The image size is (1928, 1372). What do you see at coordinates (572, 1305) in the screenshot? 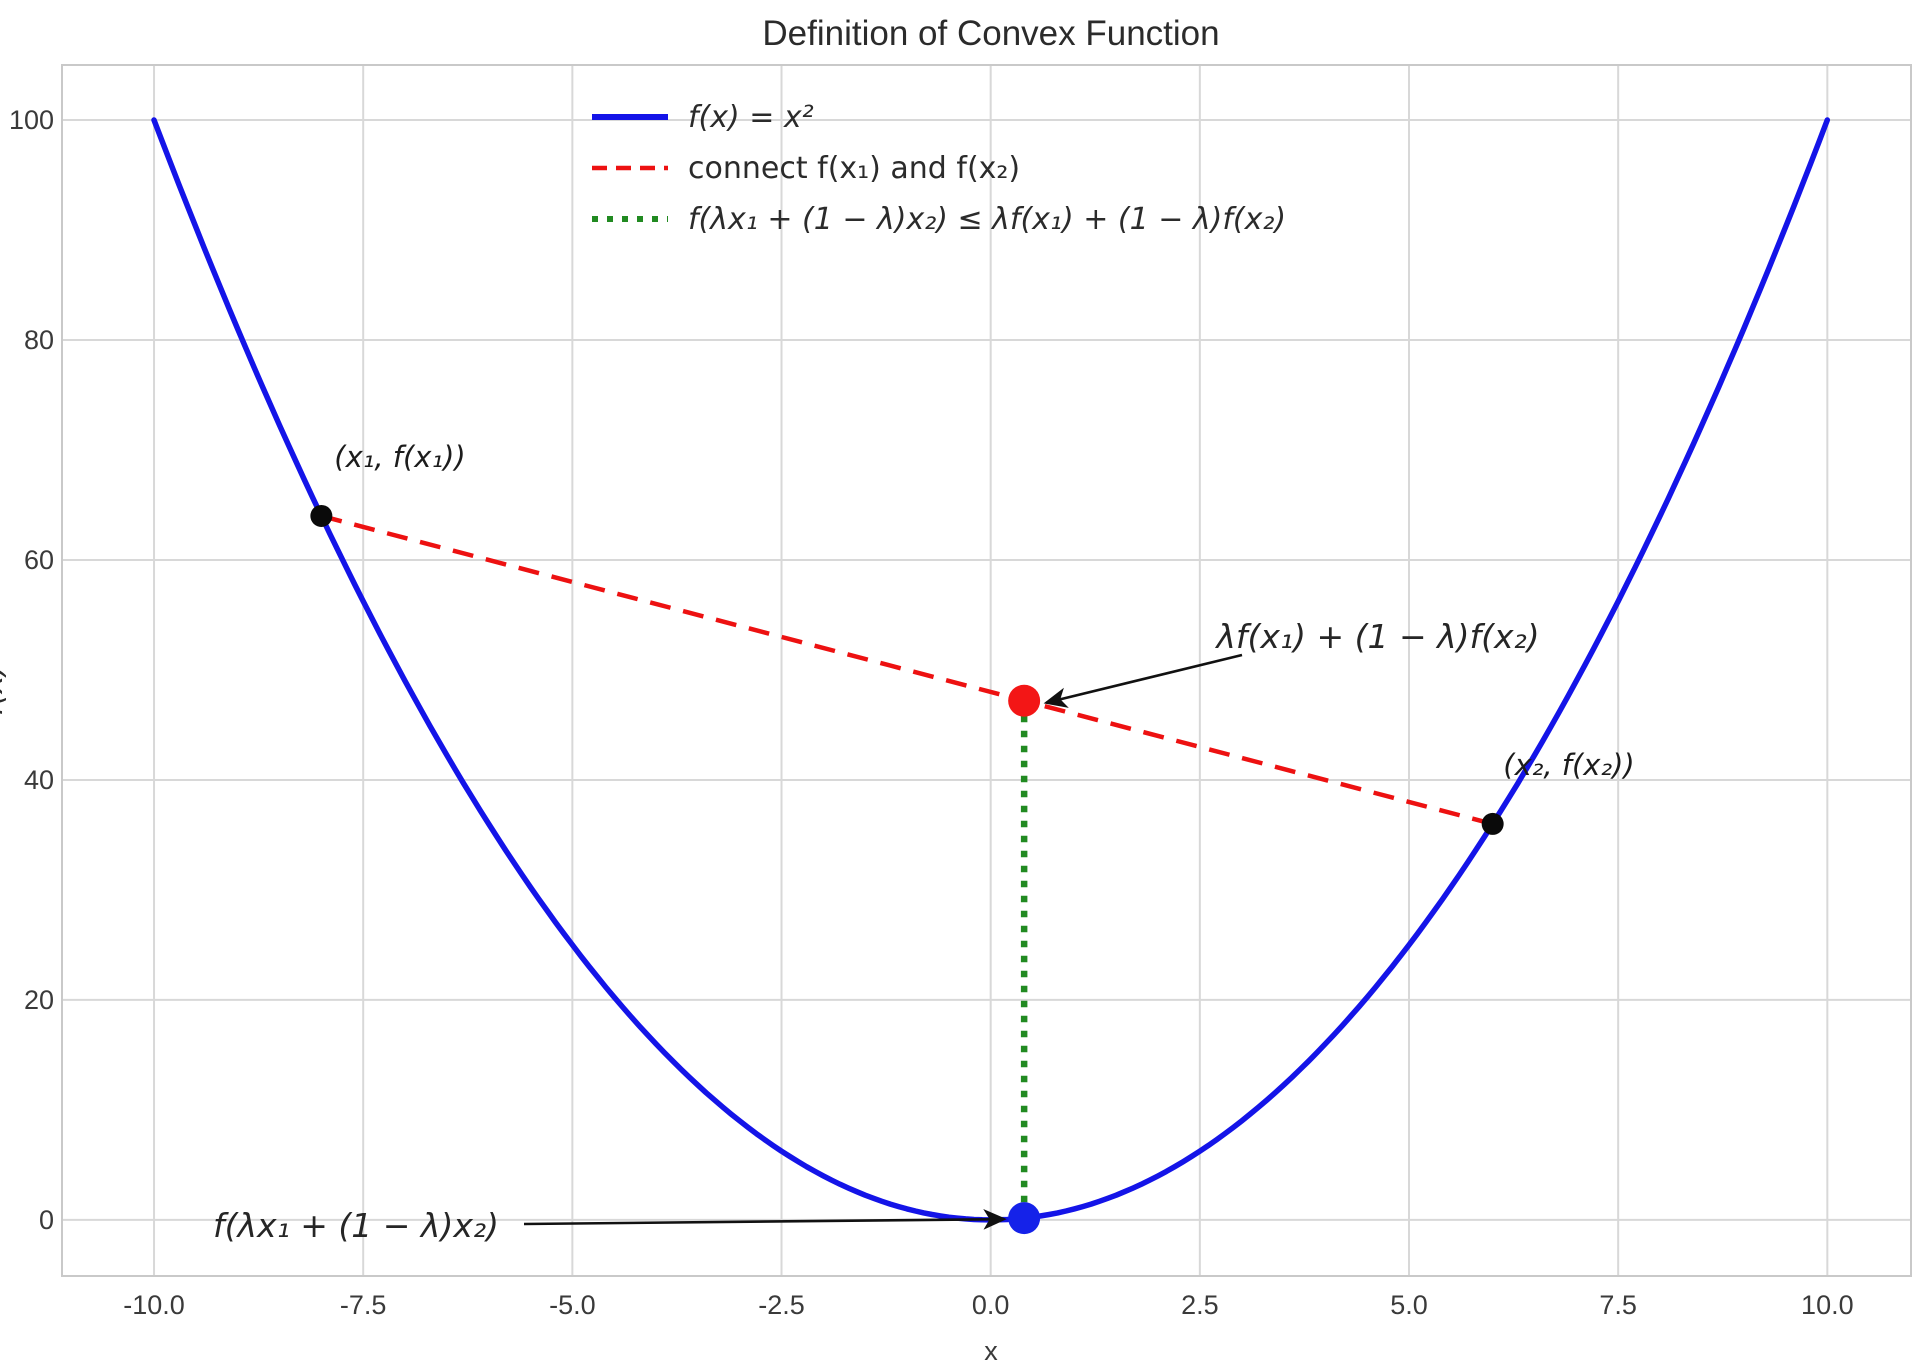
I see `x-tick-label: -5.0` at bounding box center [572, 1305].